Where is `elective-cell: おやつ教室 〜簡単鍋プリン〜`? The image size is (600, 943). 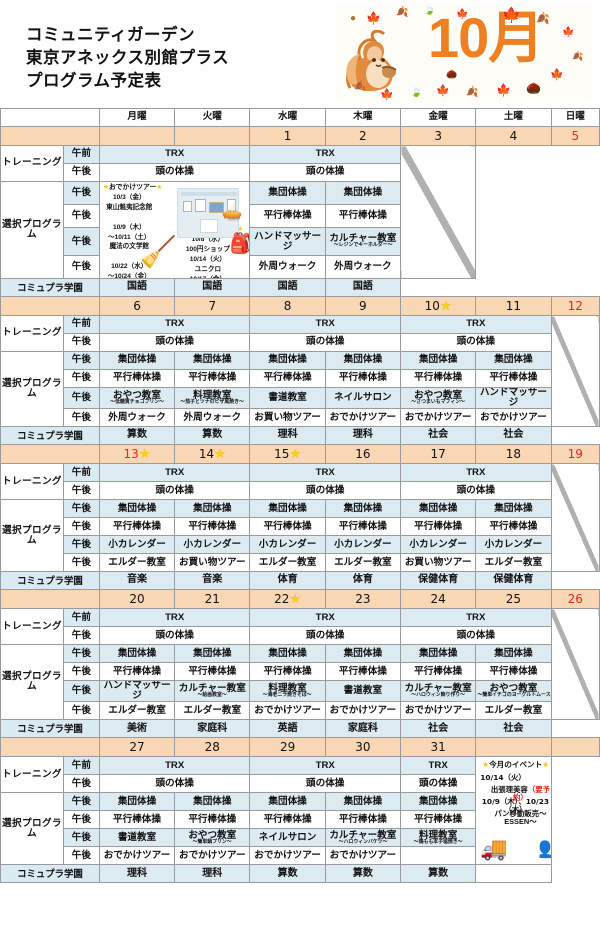 elective-cell: おやつ教室 〜簡単鍋プリン〜 is located at coordinates (212, 838).